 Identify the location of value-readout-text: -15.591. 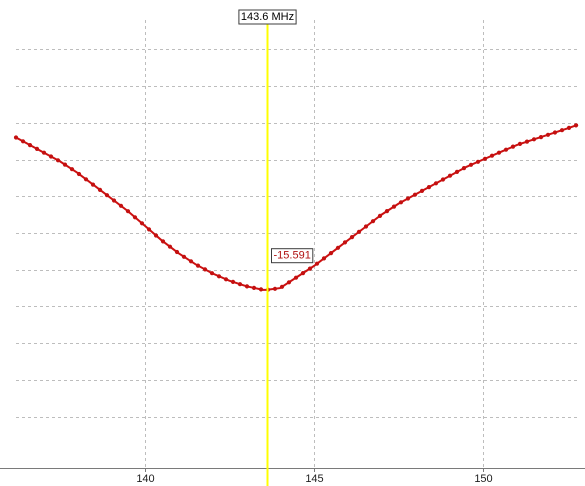
(292, 256).